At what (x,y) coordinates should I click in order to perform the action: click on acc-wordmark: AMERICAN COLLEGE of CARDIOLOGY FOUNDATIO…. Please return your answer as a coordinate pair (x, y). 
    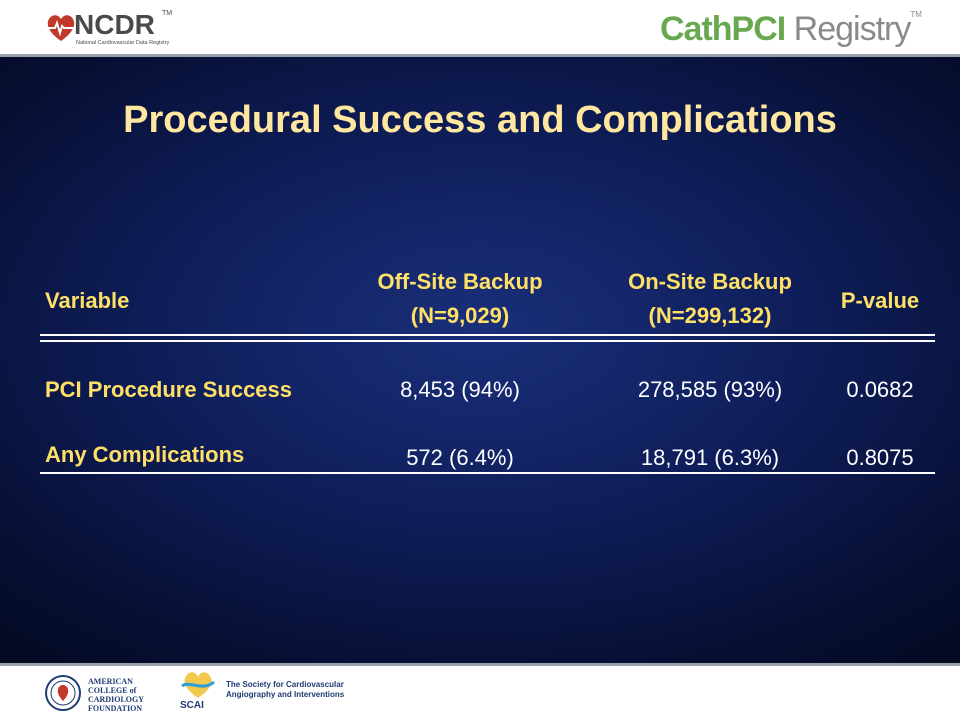
    Looking at the image, I should click on (116, 695).